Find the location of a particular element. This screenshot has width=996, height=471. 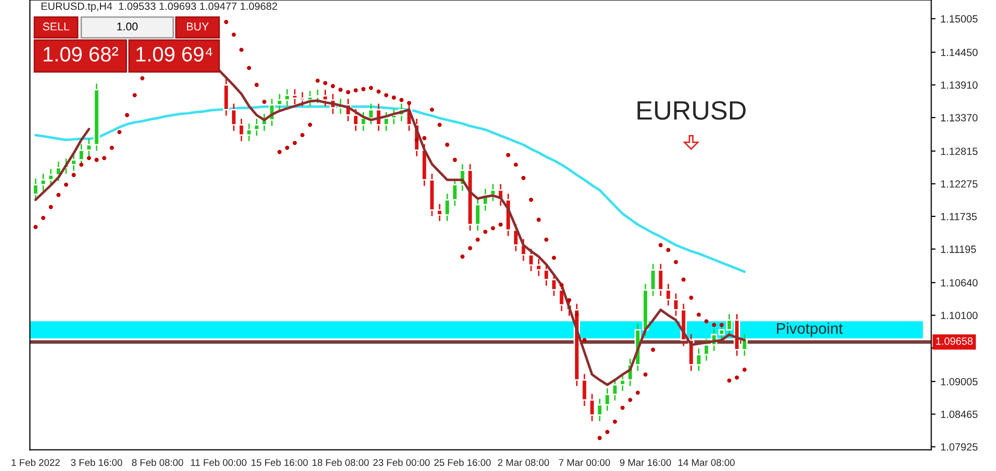

y-tick-label: 1.13910 is located at coordinates (959, 85).